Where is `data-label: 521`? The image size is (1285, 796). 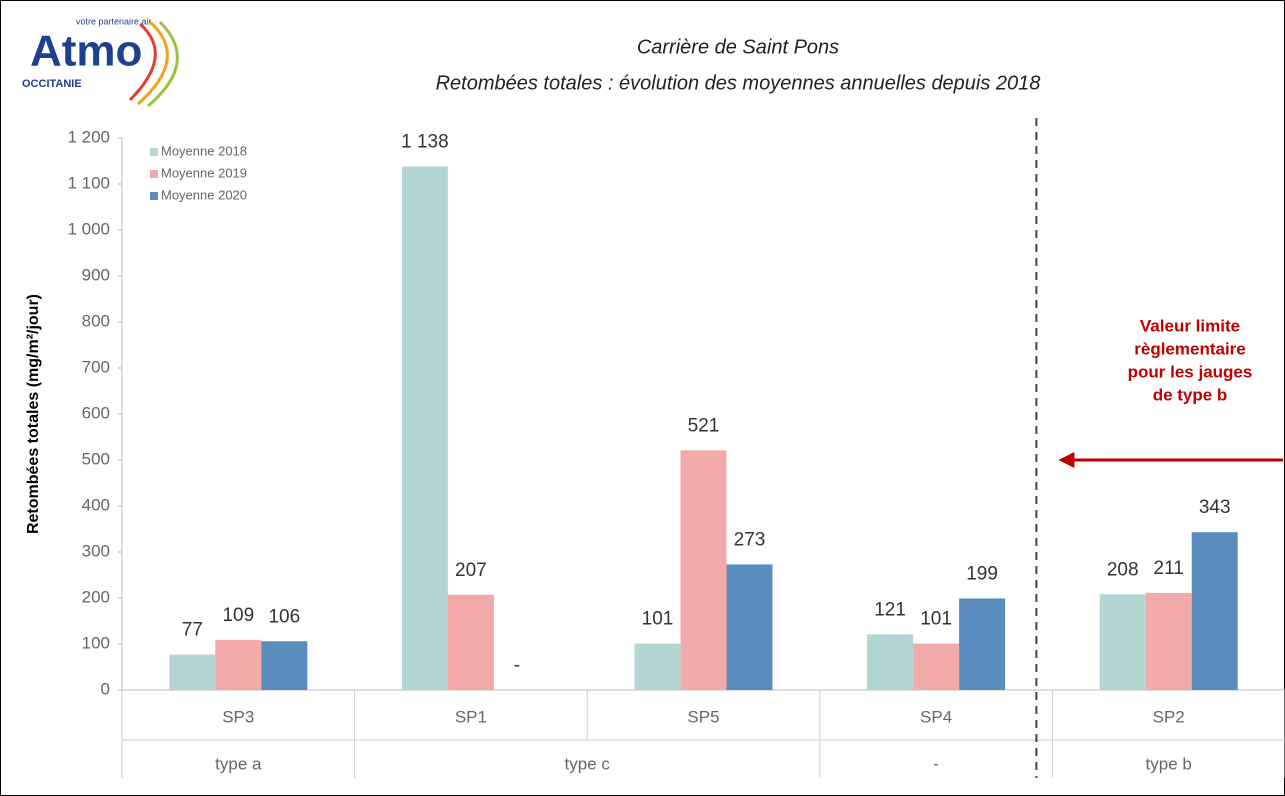 data-label: 521 is located at coordinates (704, 425).